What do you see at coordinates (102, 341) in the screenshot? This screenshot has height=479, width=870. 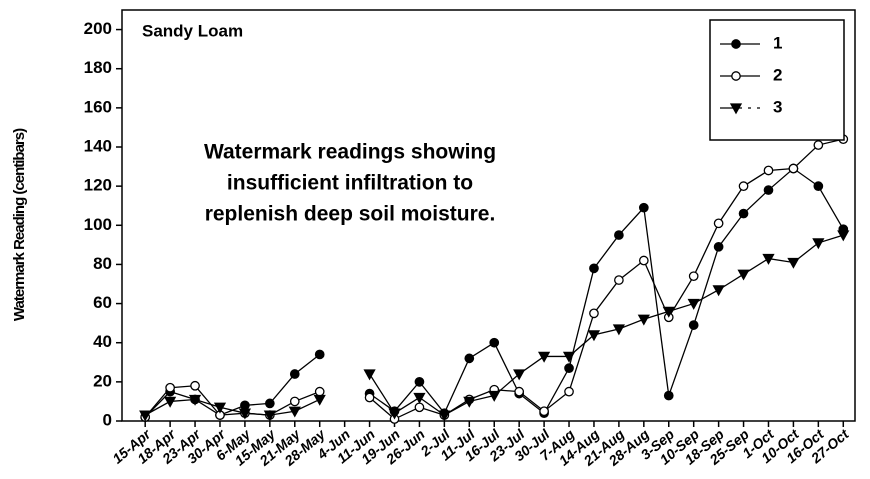 I see `y-tick-label: 40` at bounding box center [102, 341].